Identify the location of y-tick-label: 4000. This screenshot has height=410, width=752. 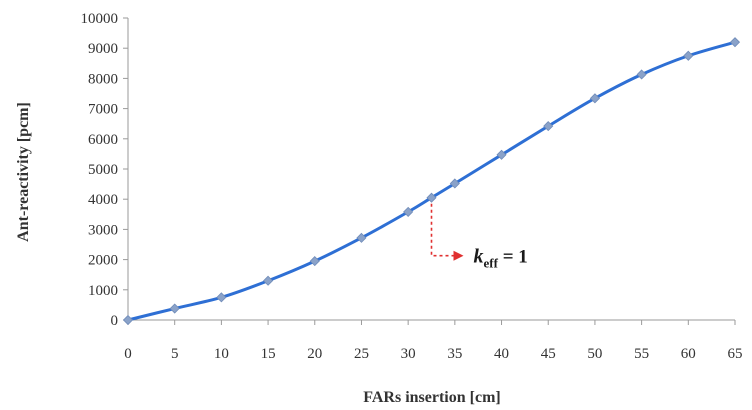
(103, 200).